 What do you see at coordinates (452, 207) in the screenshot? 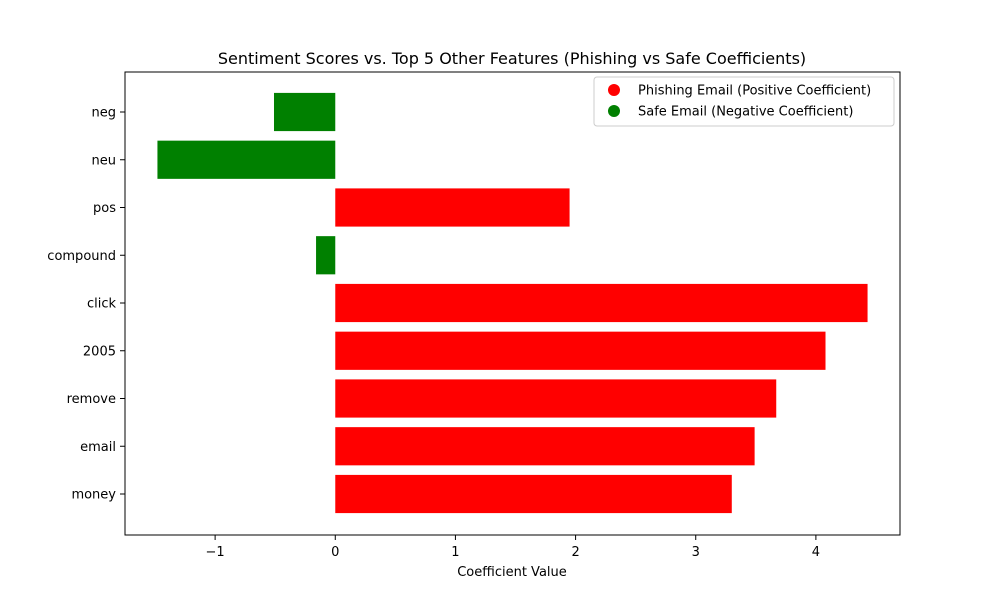
I see `bar-pos` at bounding box center [452, 207].